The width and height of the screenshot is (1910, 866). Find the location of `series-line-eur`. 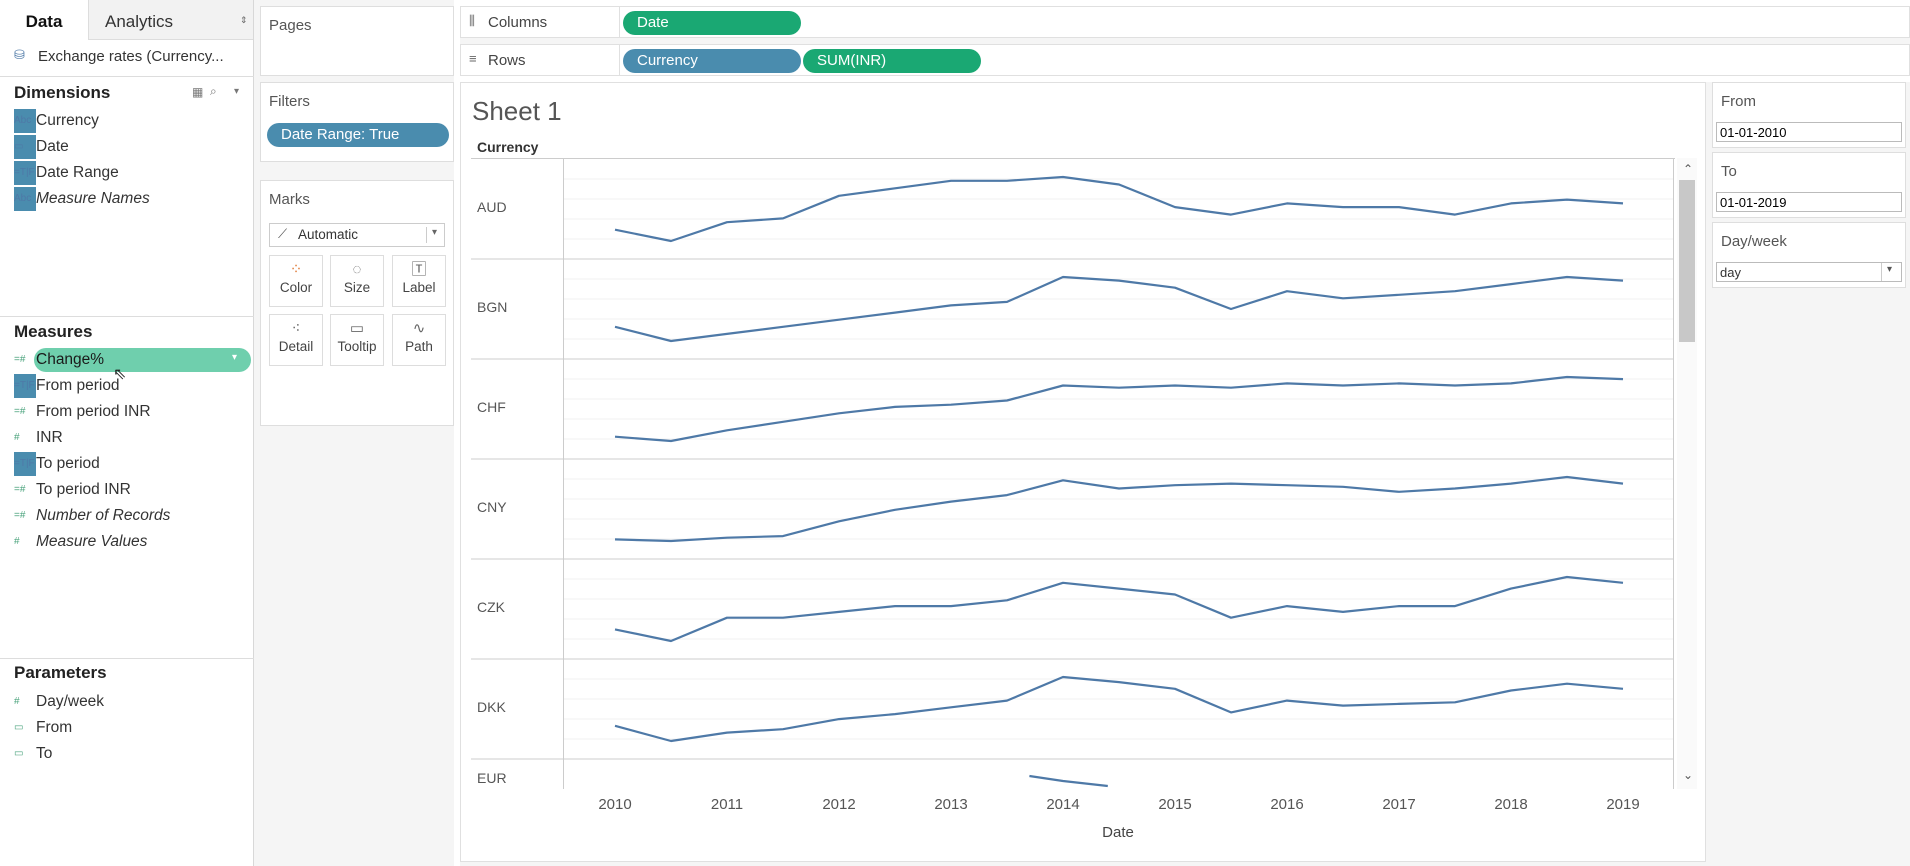

series-line-eur is located at coordinates (1068, 781).